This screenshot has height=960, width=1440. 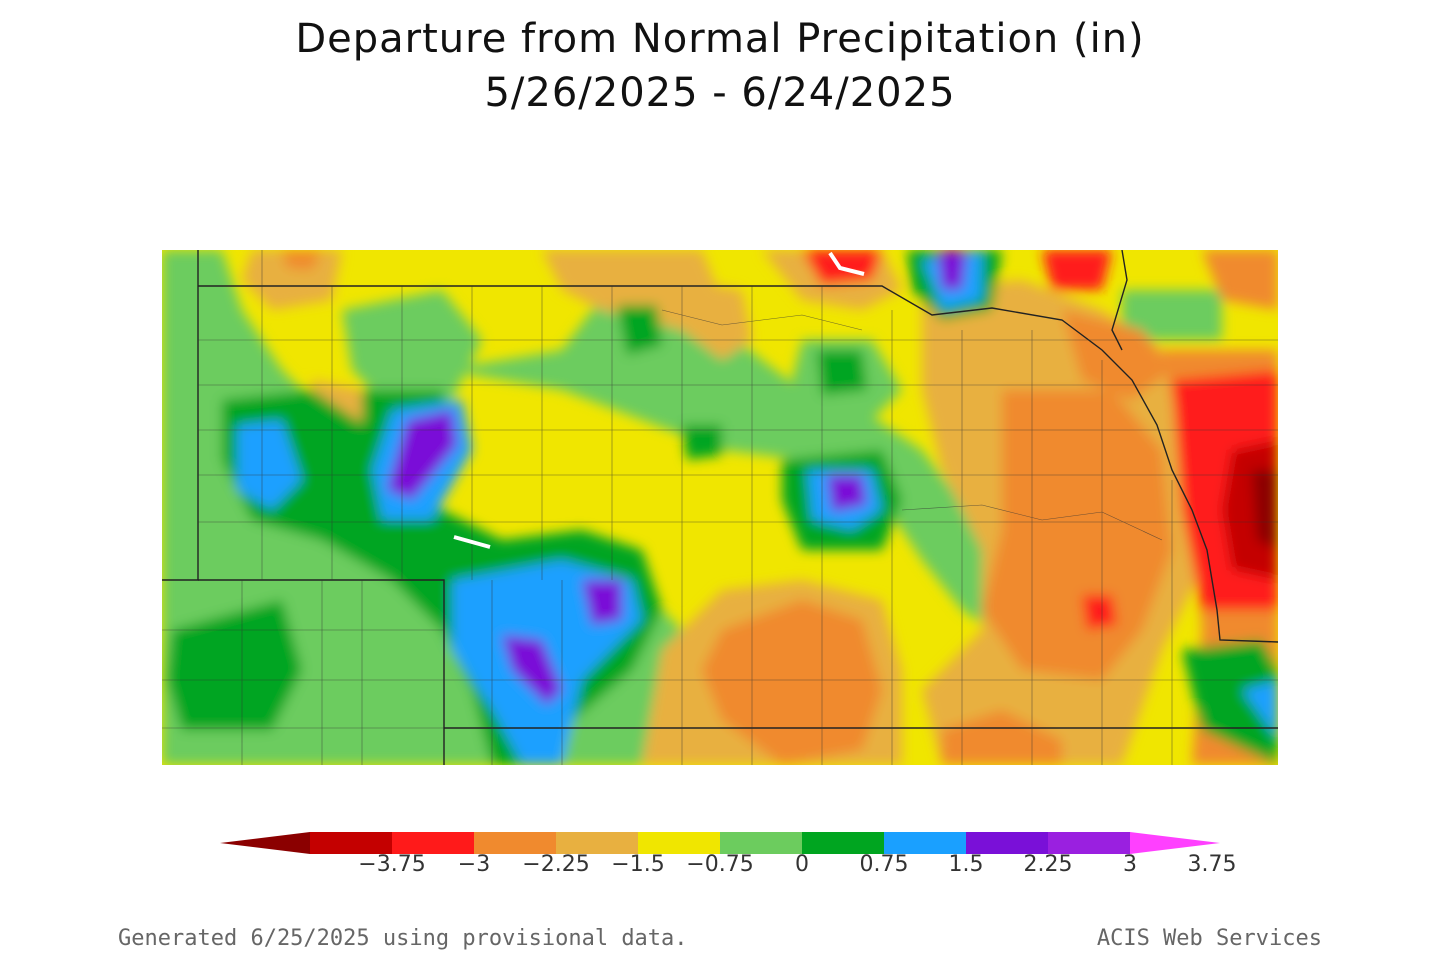 What do you see at coordinates (1209, 938) in the screenshot?
I see `source-credit: ACIS Web Services` at bounding box center [1209, 938].